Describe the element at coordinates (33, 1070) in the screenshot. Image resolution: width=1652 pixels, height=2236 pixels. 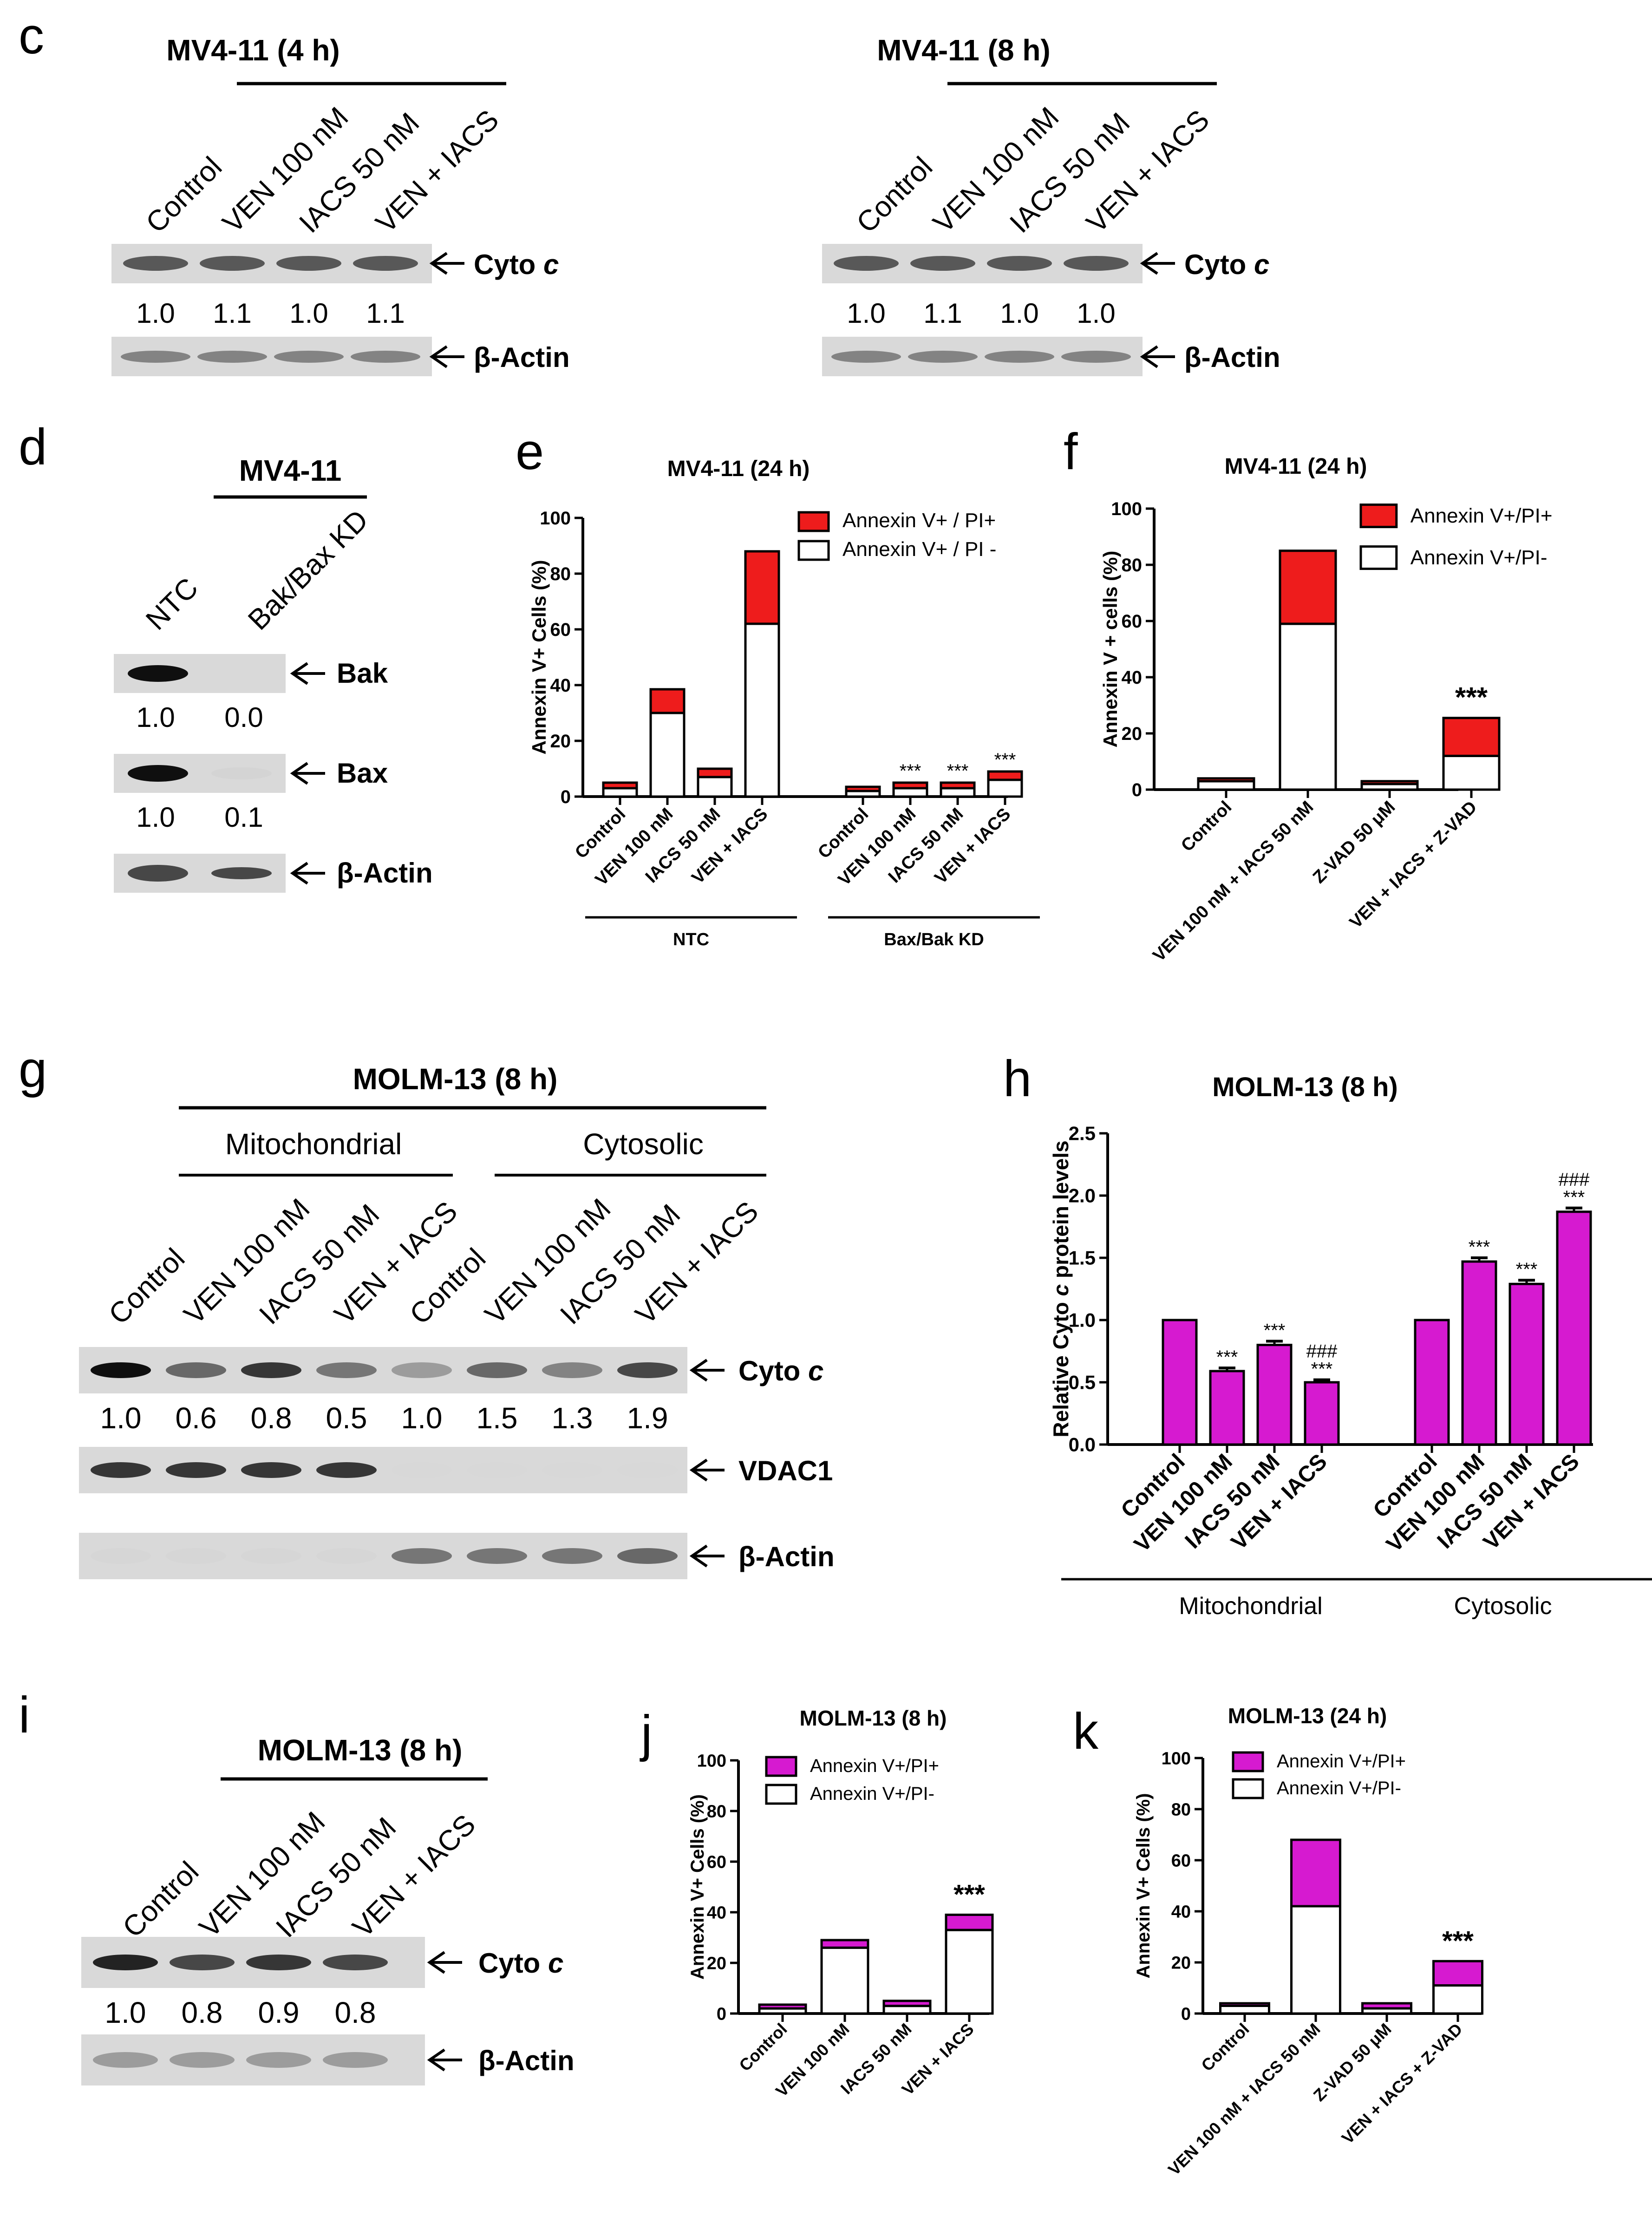
I see `panel-letter: g` at that location.